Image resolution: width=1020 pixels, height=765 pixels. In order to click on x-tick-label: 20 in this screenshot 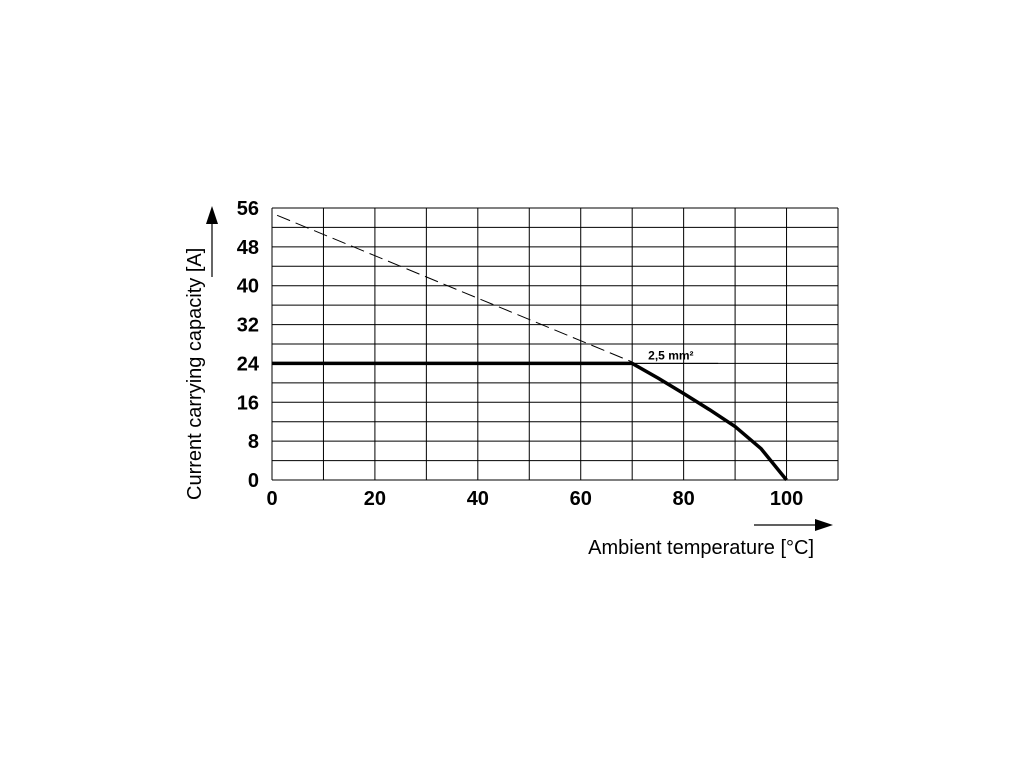, I will do `click(375, 499)`.